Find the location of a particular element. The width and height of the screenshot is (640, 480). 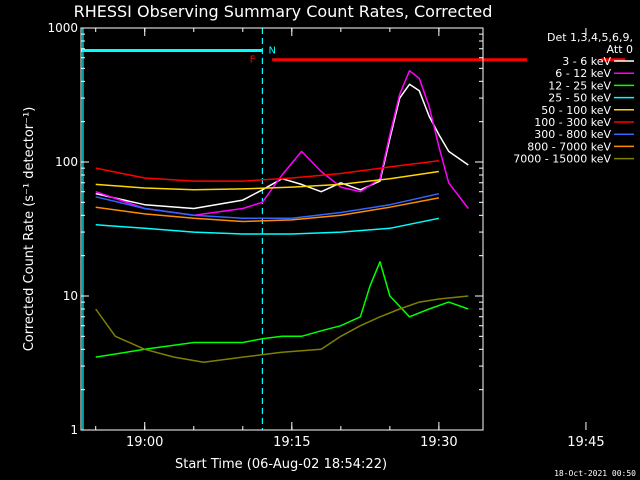

legend-header: Det 1,3,4,5,6,9, is located at coordinates (590, 37).